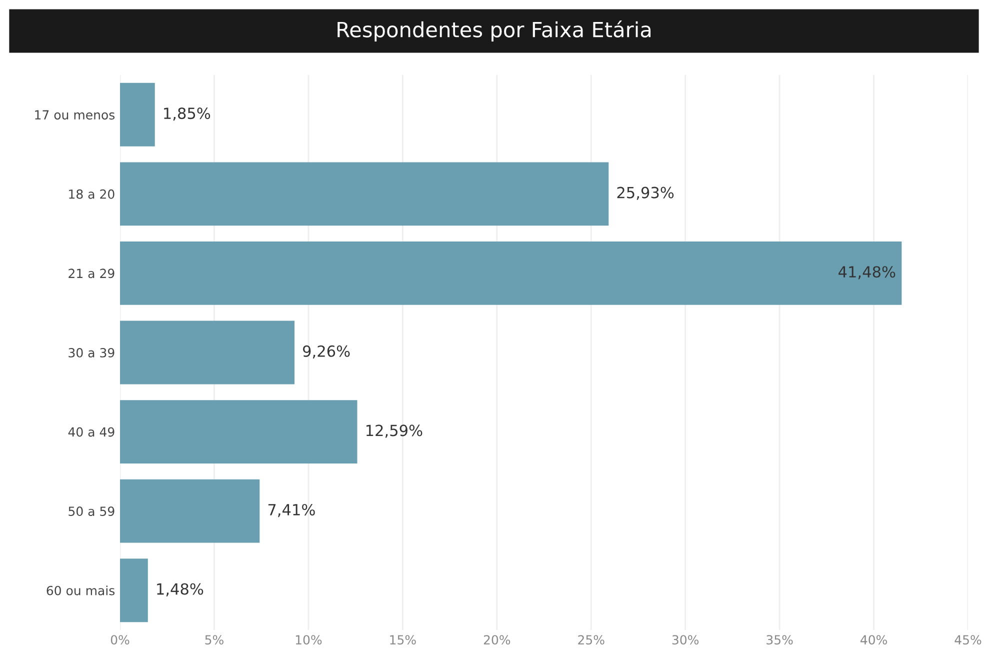 This screenshot has width=988, height=655. Describe the element at coordinates (394, 431) in the screenshot. I see `data-label: 12,59%` at that location.